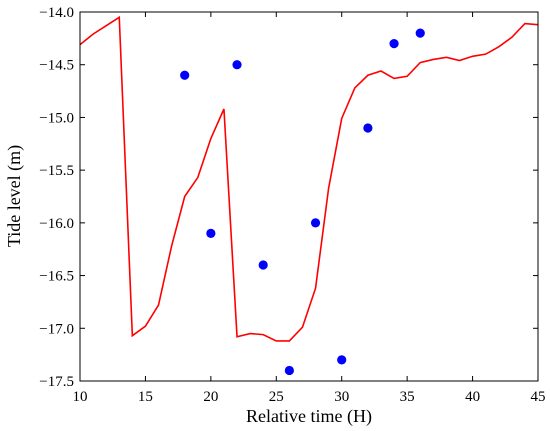  I want to click on x-tick-label: 20, so click(210, 397).